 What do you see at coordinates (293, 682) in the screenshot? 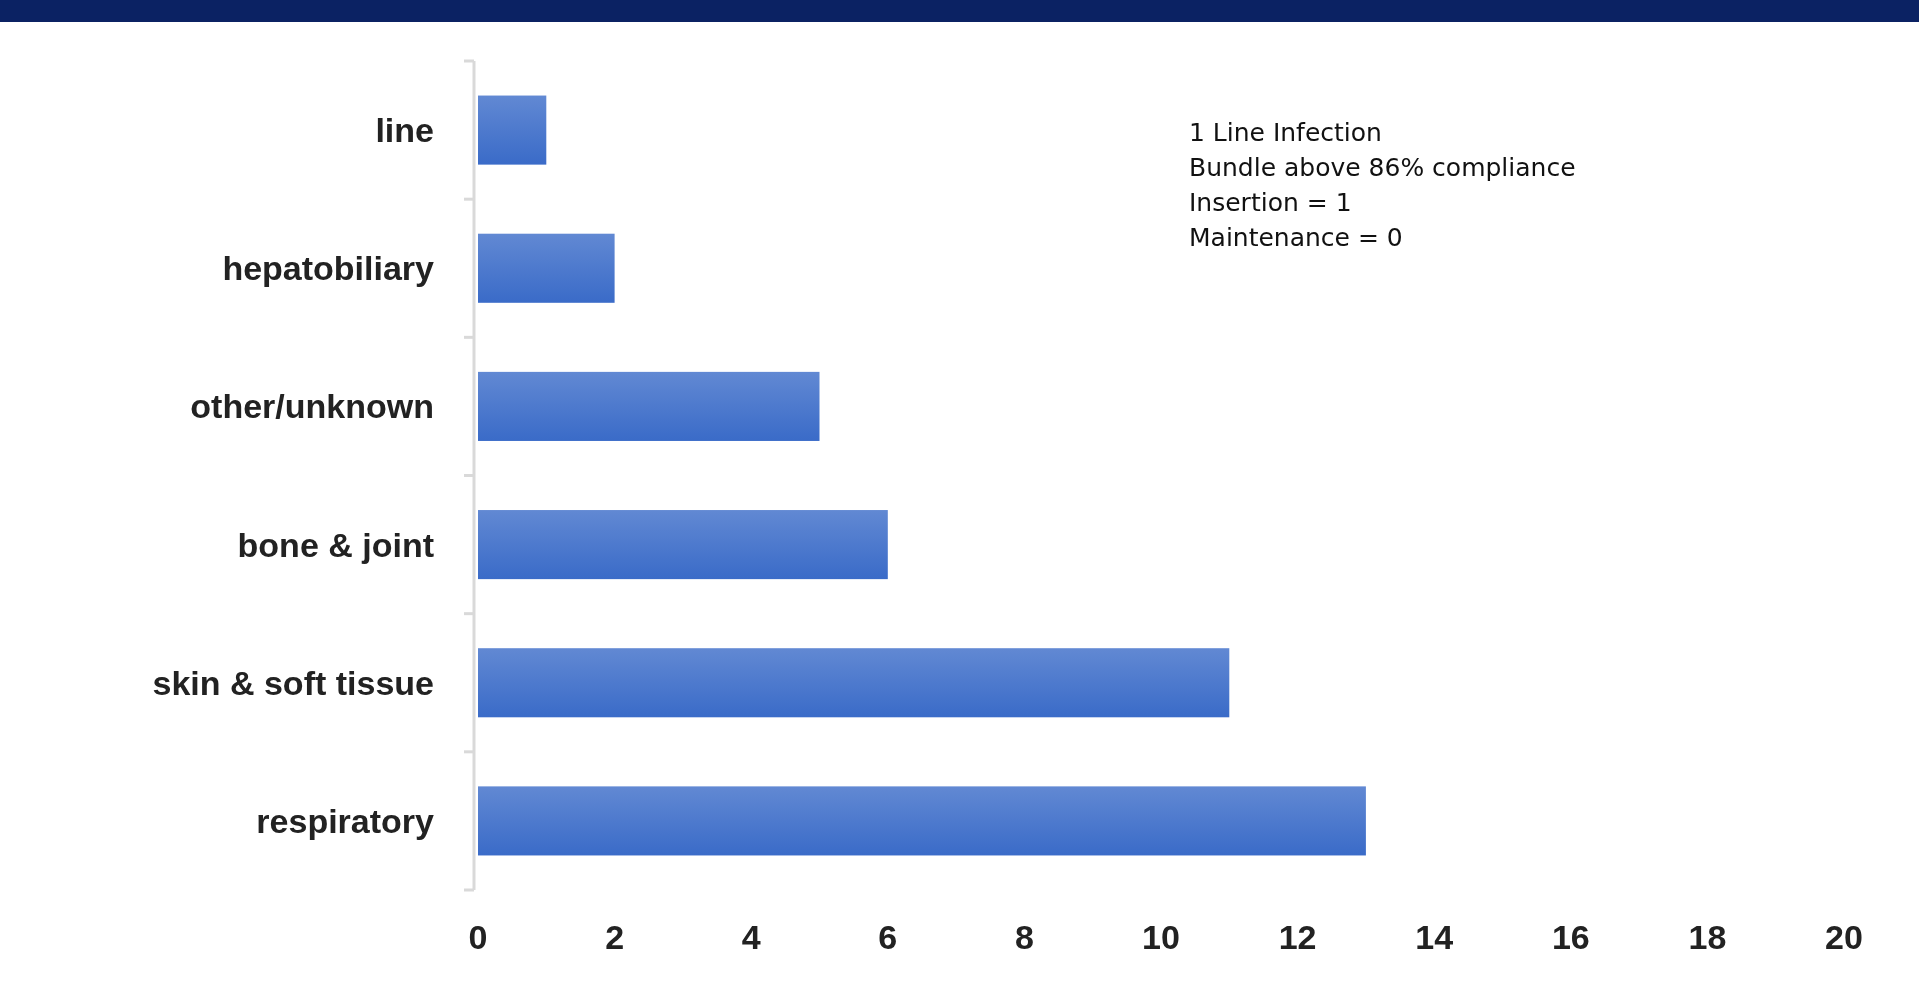
I see `y-tick-label: skin & soft tissue` at bounding box center [293, 682].